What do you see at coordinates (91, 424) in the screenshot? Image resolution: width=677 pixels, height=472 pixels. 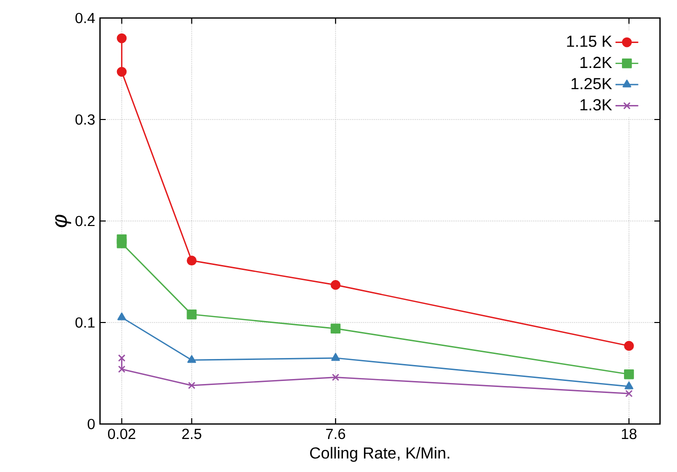 I see `y-tick-label: 0` at bounding box center [91, 424].